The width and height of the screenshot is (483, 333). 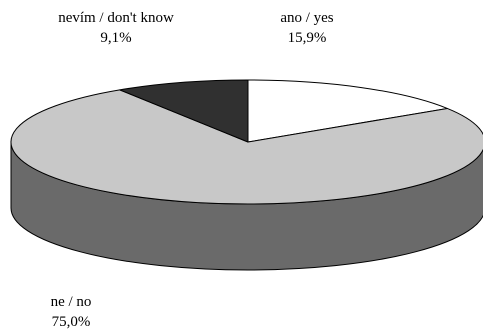 I want to click on slice-value-no: 75,0%, so click(x=71, y=322).